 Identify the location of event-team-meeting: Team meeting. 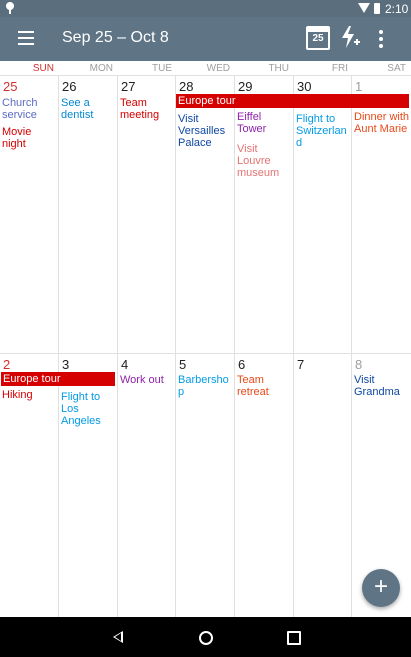
(140, 109).